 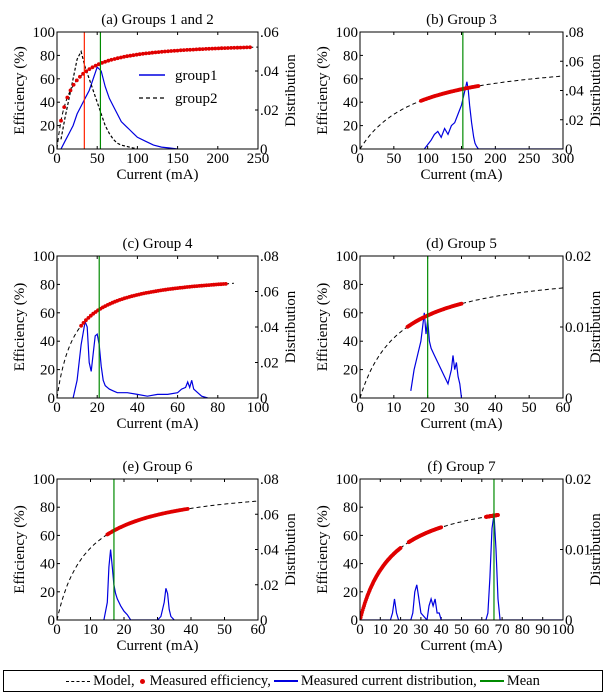 I want to click on chart-title: (e) Group 6, so click(x=158, y=467).